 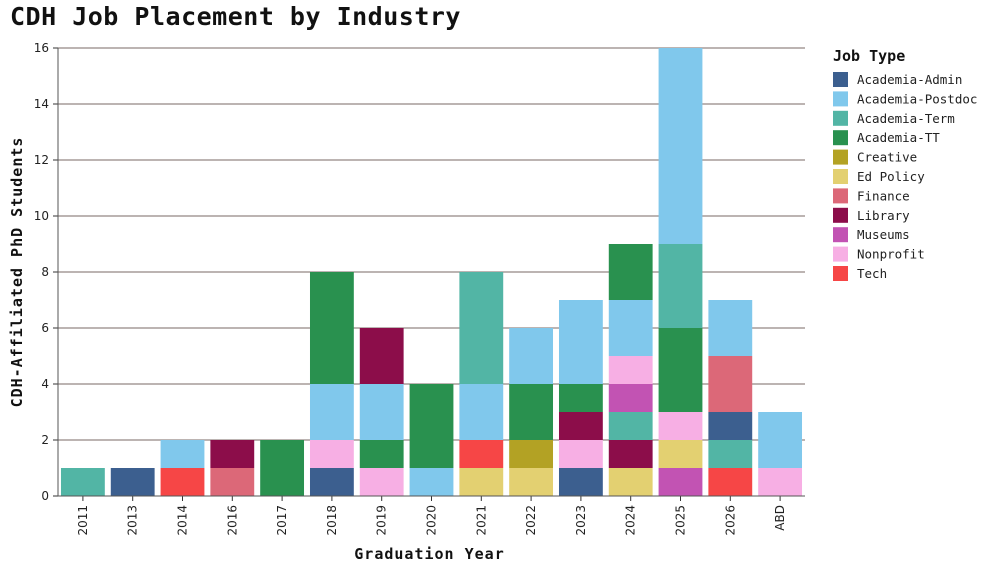 I want to click on bar-segment-2026-finance, so click(x=730, y=384).